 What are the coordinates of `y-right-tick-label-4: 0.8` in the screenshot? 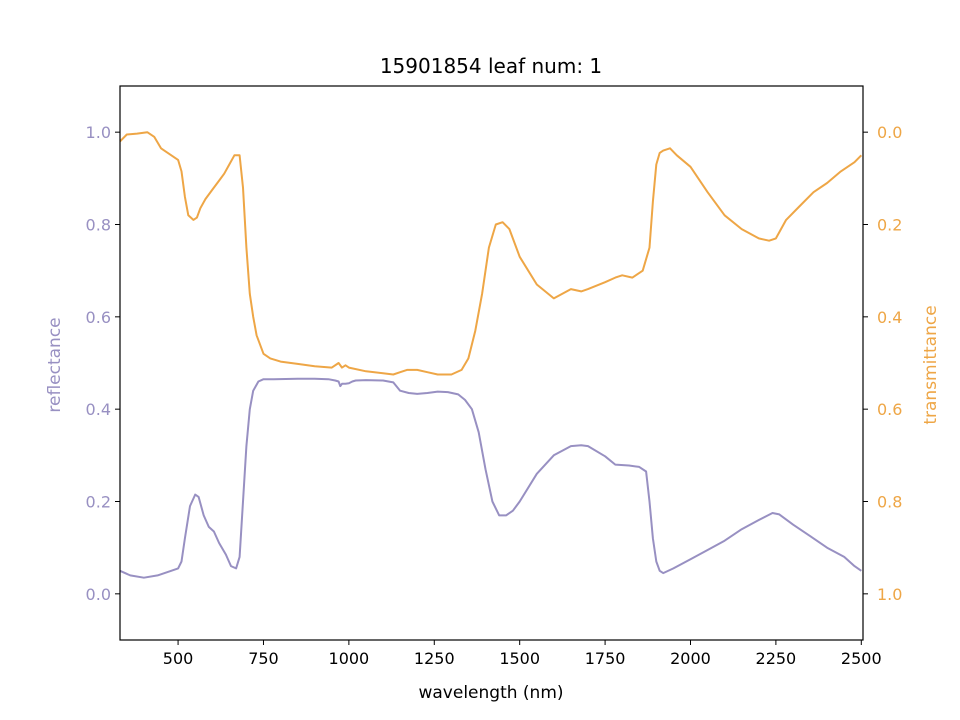 It's located at (889, 502).